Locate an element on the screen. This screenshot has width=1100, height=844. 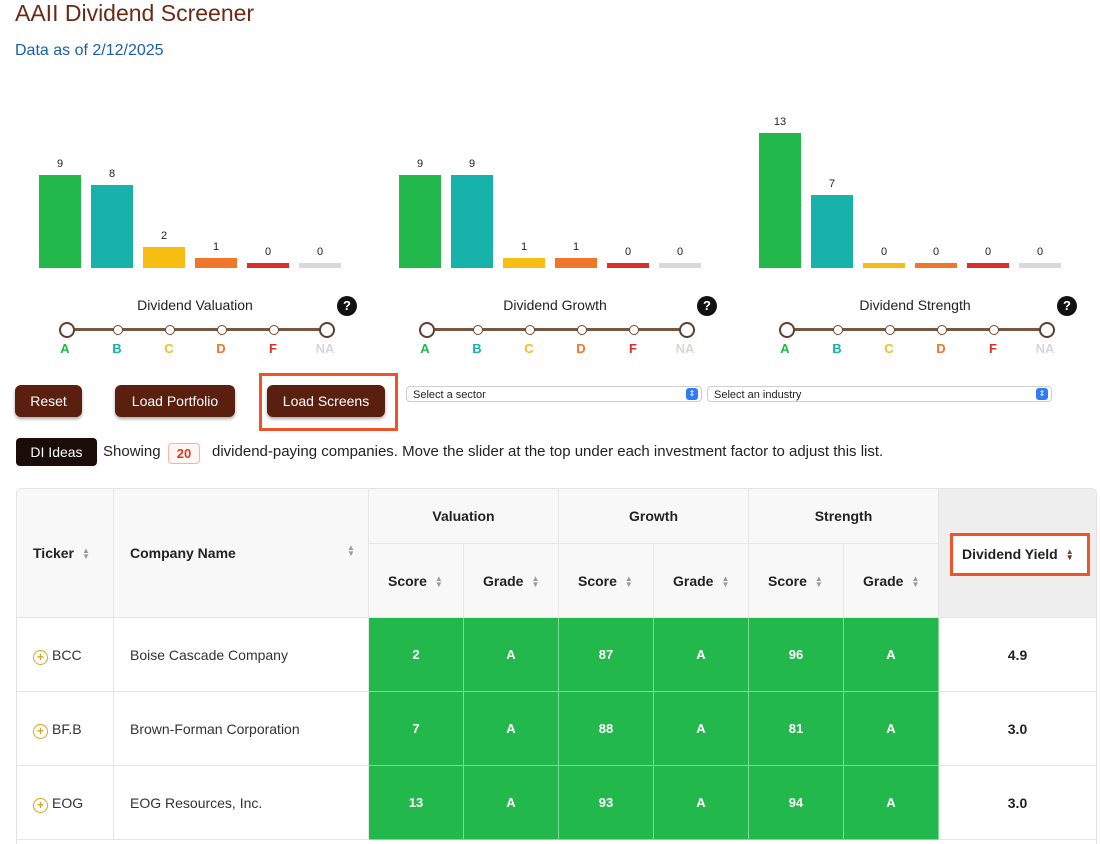
highlight-box is located at coordinates (328, 402).